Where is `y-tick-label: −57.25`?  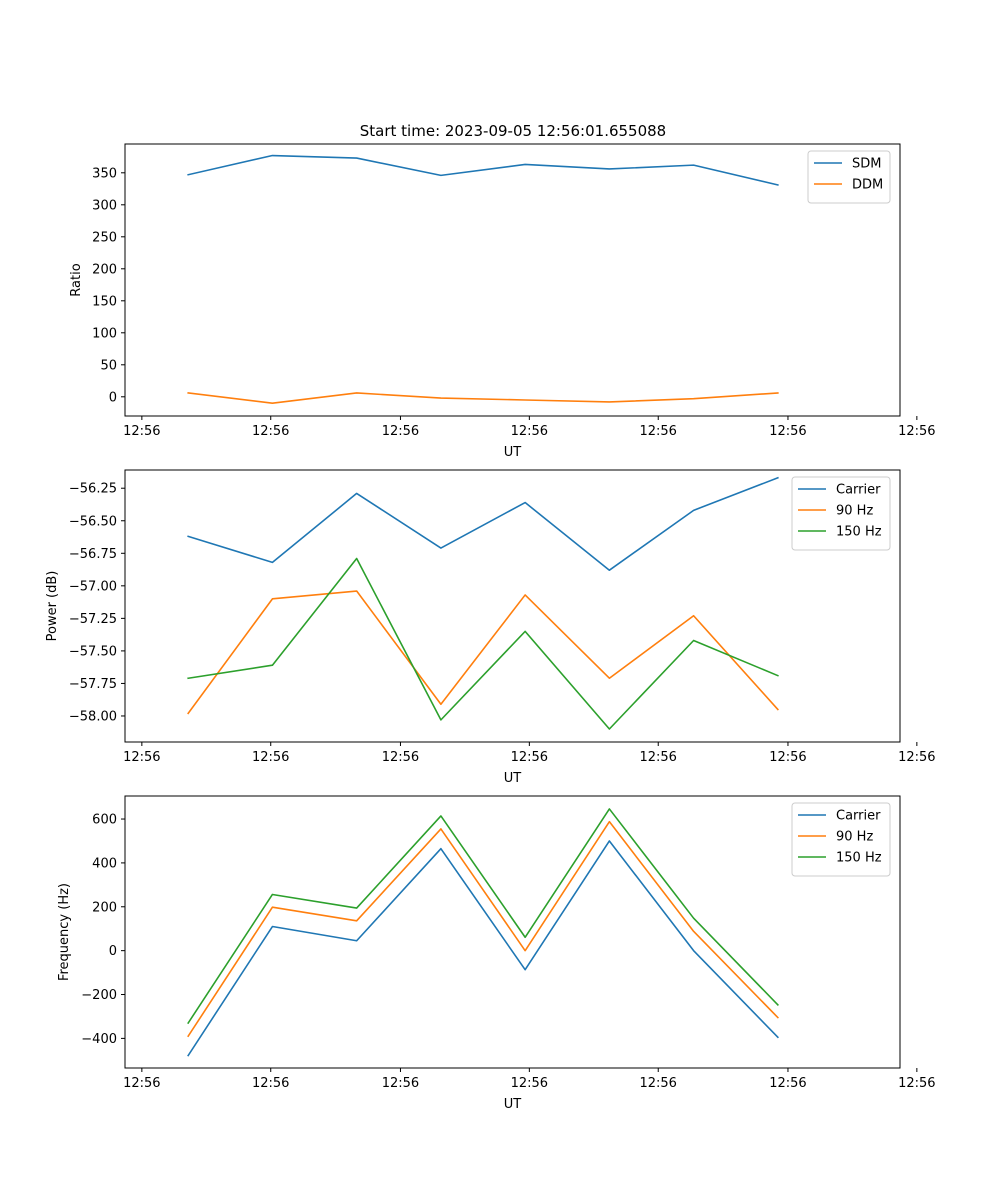 y-tick-label: −57.25 is located at coordinates (93, 619).